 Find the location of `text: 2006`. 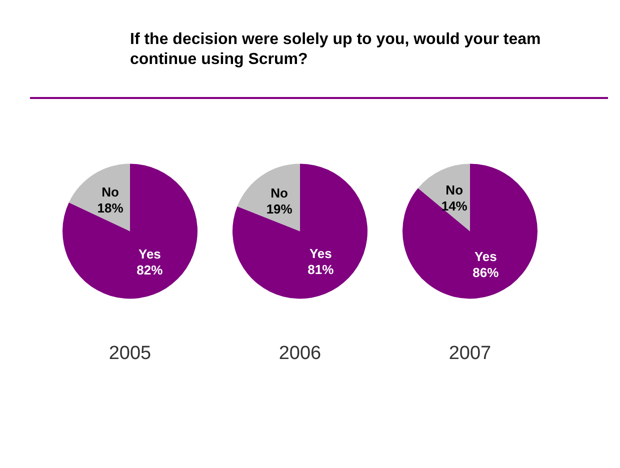

text: 2006 is located at coordinates (300, 353).